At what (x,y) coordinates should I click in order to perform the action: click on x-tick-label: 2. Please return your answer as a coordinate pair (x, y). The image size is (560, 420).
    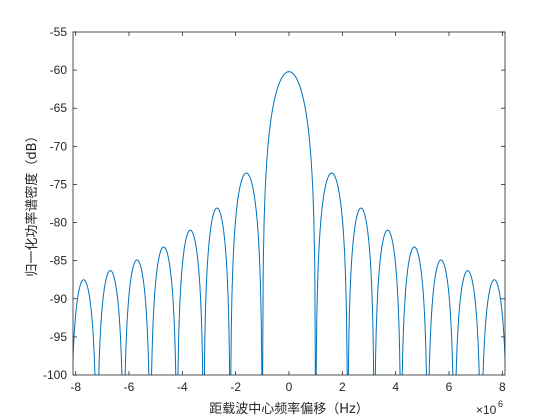
    Looking at the image, I should click on (342, 387).